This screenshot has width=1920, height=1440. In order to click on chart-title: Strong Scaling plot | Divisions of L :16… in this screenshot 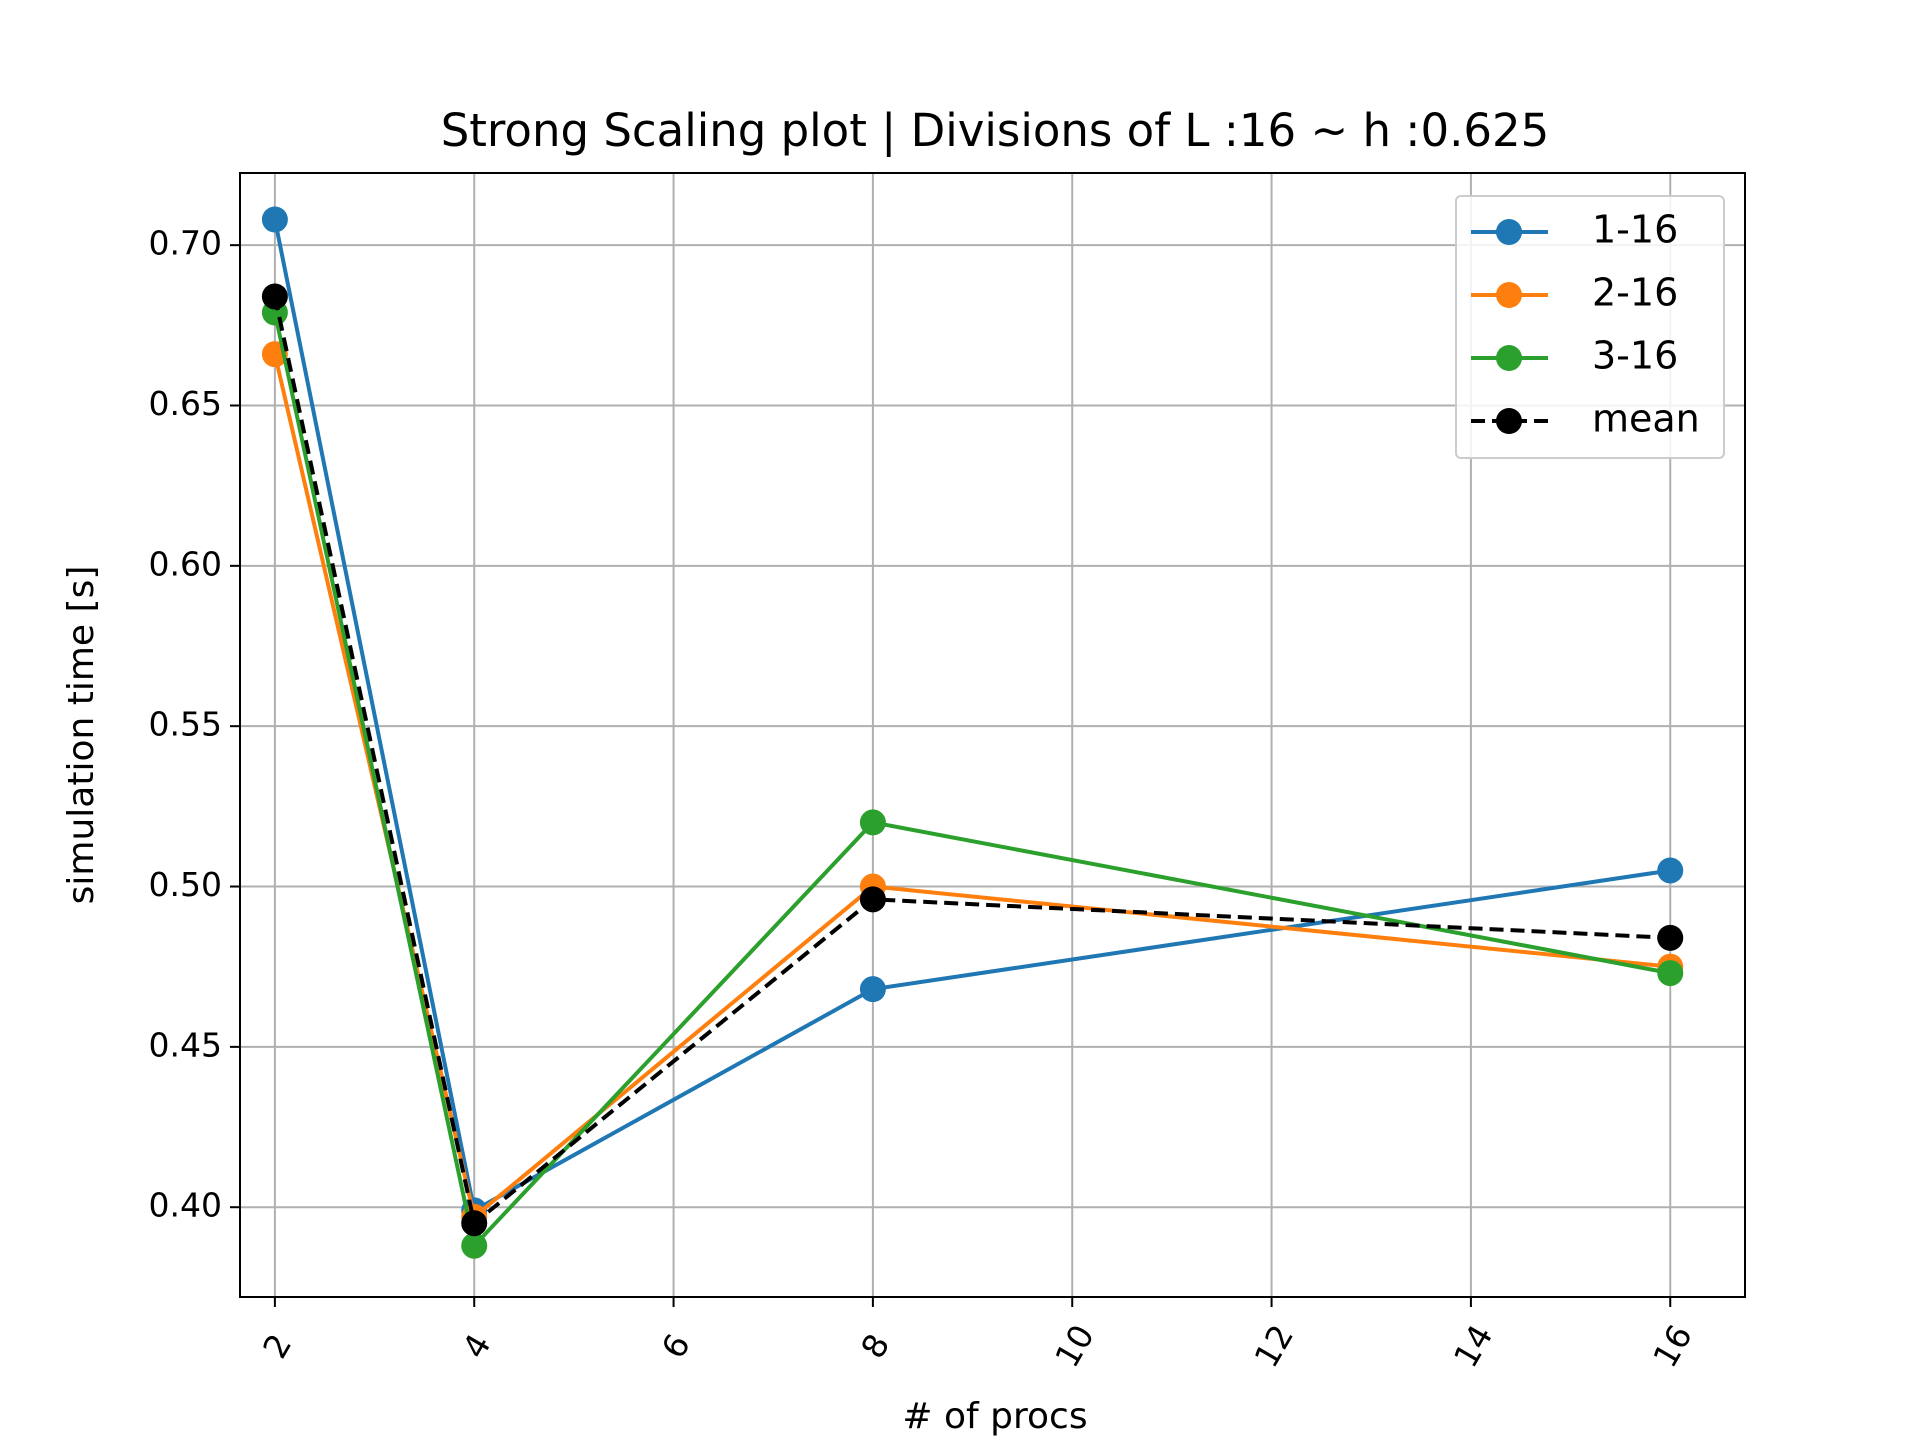, I will do `click(995, 130)`.